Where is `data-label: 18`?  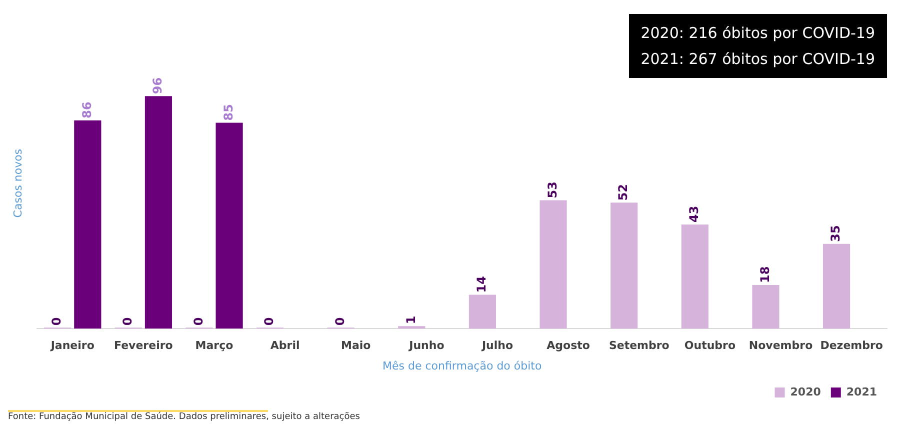
data-label: 18 is located at coordinates (765, 275).